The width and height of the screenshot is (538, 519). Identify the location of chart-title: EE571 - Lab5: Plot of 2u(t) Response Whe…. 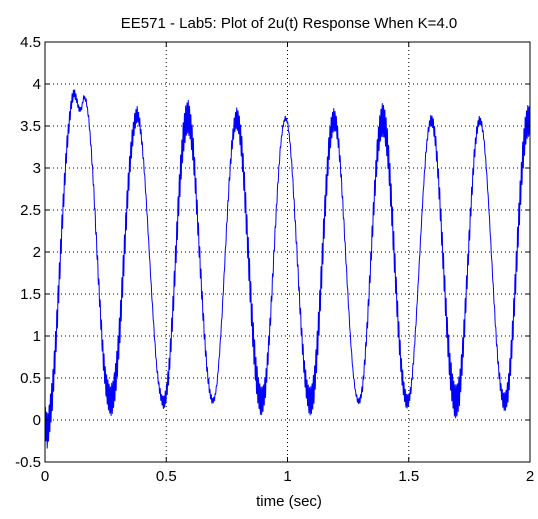
(289, 23).